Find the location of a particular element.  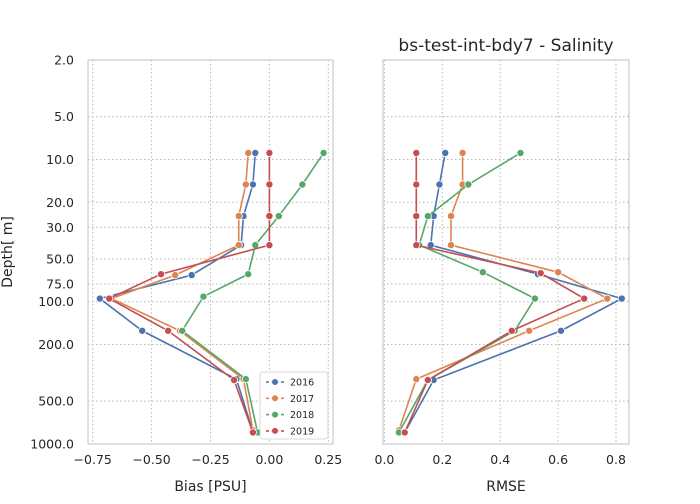

x-tick-label: −0.25 is located at coordinates (210, 459).